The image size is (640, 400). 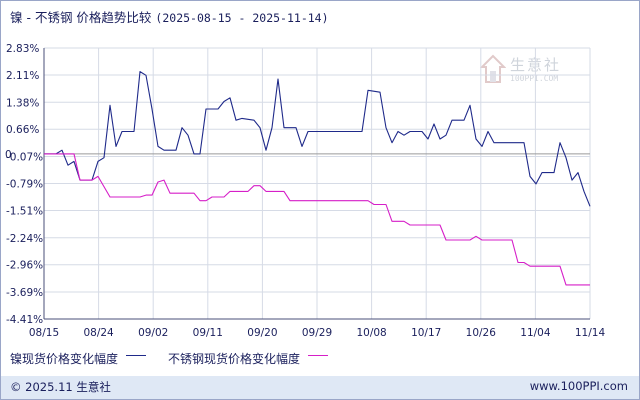 I want to click on watermark-subtext: 100PPI.COM, so click(x=534, y=78).